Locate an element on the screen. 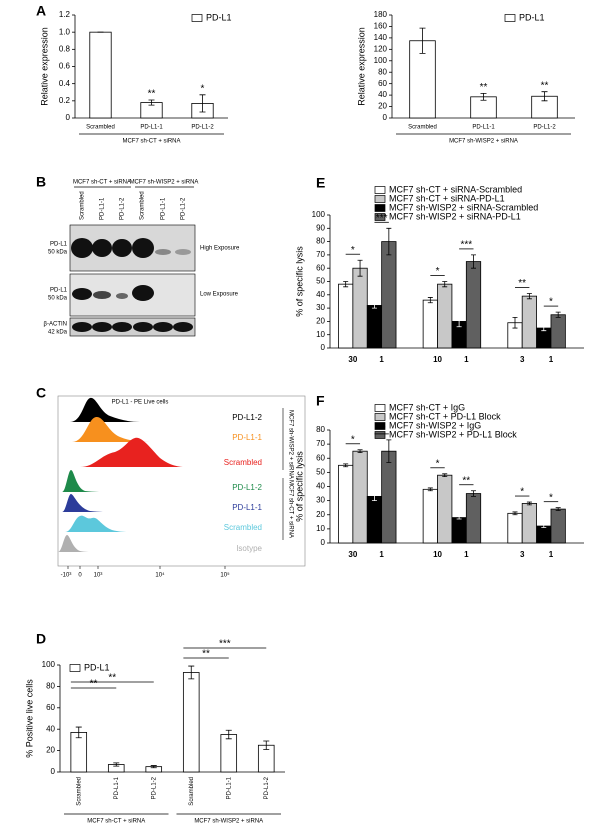  track-label: PD-L1-2 is located at coordinates (247, 487).